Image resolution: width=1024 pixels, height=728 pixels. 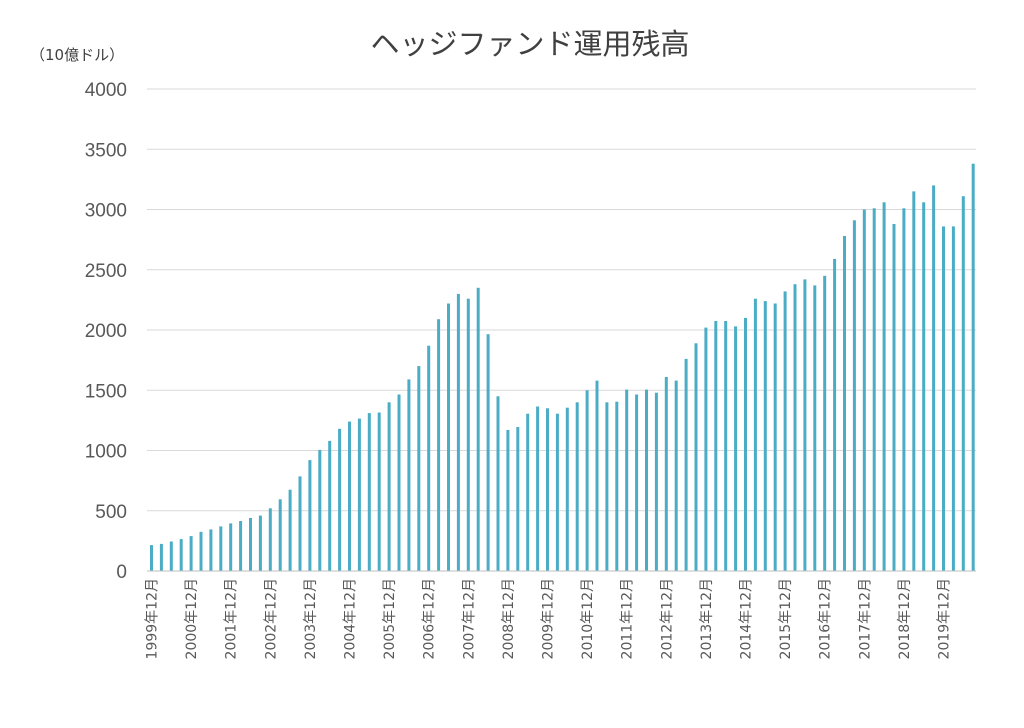 What do you see at coordinates (905, 618) in the screenshot?
I see `x-tick-label: 2018年12月` at bounding box center [905, 618].